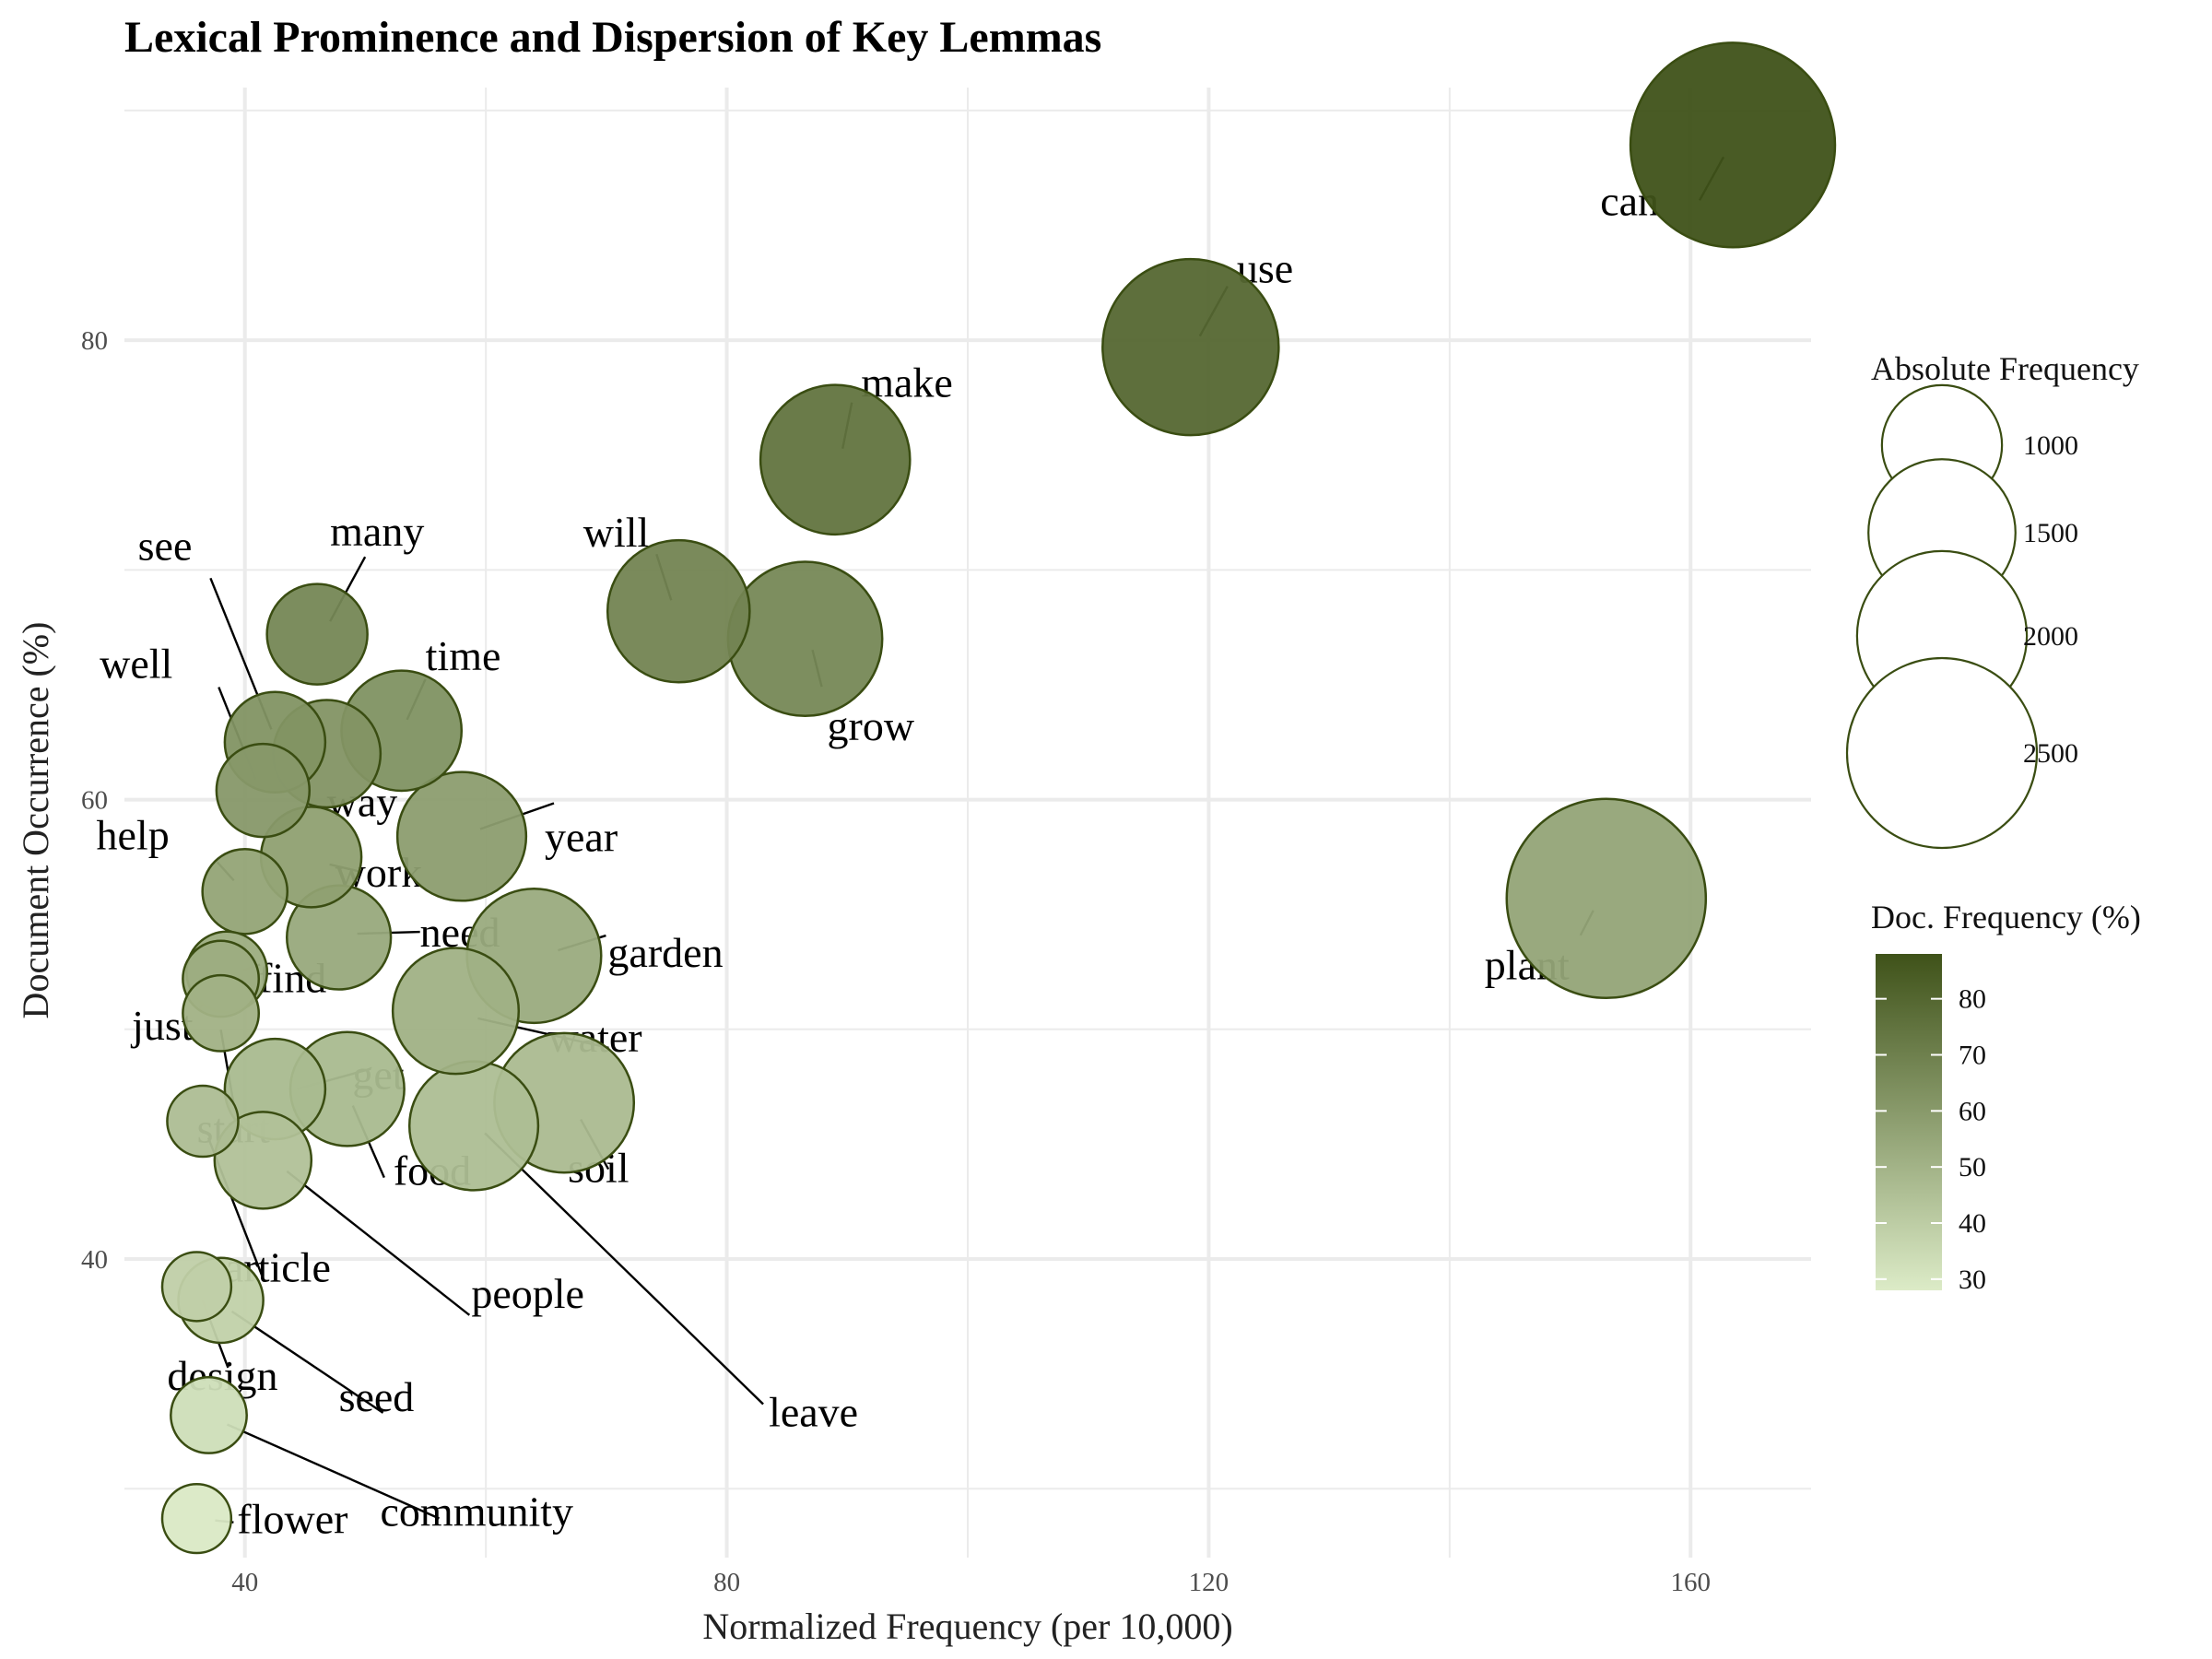 This screenshot has width=2212, height=1659. What do you see at coordinates (209, 1415) in the screenshot?
I see `point-community` at bounding box center [209, 1415].